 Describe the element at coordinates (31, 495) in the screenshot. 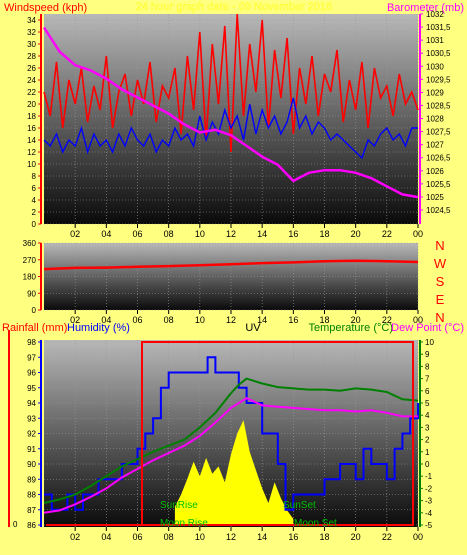

I see `y-tick-label: 88` at that location.